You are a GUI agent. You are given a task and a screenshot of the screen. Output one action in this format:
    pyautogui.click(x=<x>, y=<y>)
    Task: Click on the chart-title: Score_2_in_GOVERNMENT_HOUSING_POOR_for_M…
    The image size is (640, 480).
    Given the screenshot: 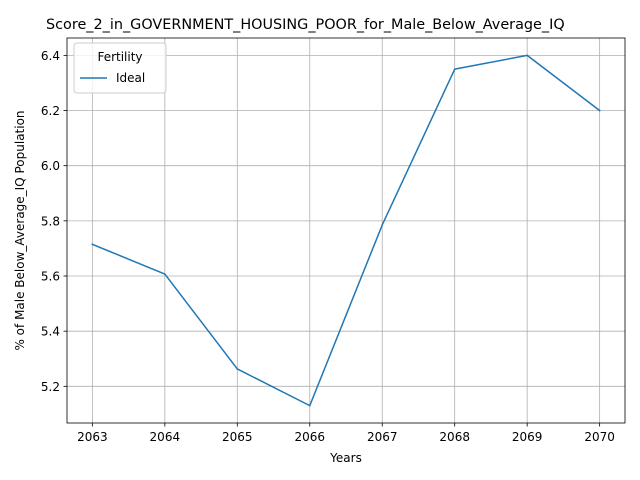 What is the action you would take?
    pyautogui.click(x=305, y=25)
    